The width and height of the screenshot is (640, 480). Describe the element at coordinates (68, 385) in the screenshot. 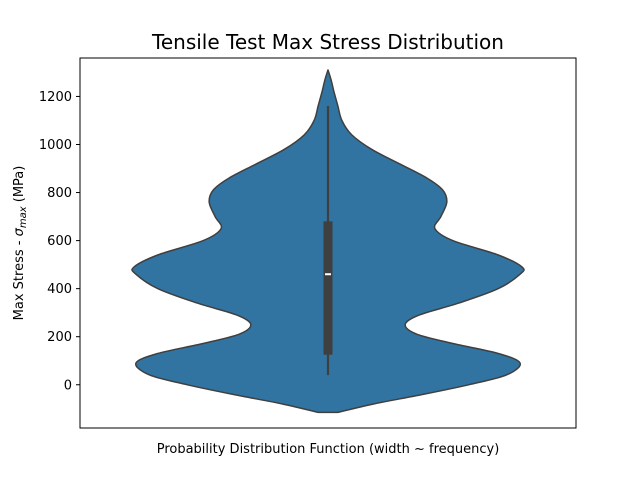

I see `y-tick-label: 0` at that location.